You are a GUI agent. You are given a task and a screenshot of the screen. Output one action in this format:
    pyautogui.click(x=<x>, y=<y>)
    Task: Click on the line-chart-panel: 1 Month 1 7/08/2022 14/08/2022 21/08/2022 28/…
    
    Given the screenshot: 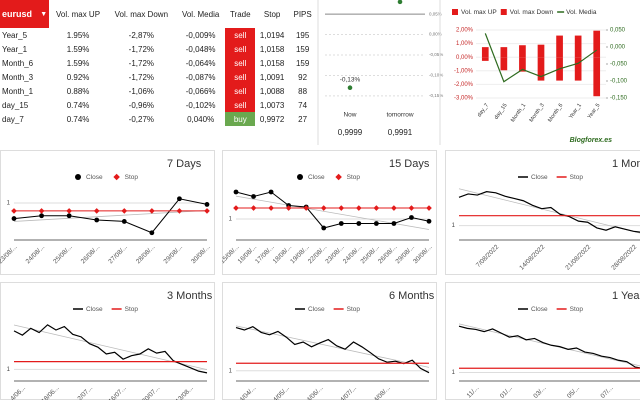 What is the action you would take?
    pyautogui.click(x=542, y=212)
    